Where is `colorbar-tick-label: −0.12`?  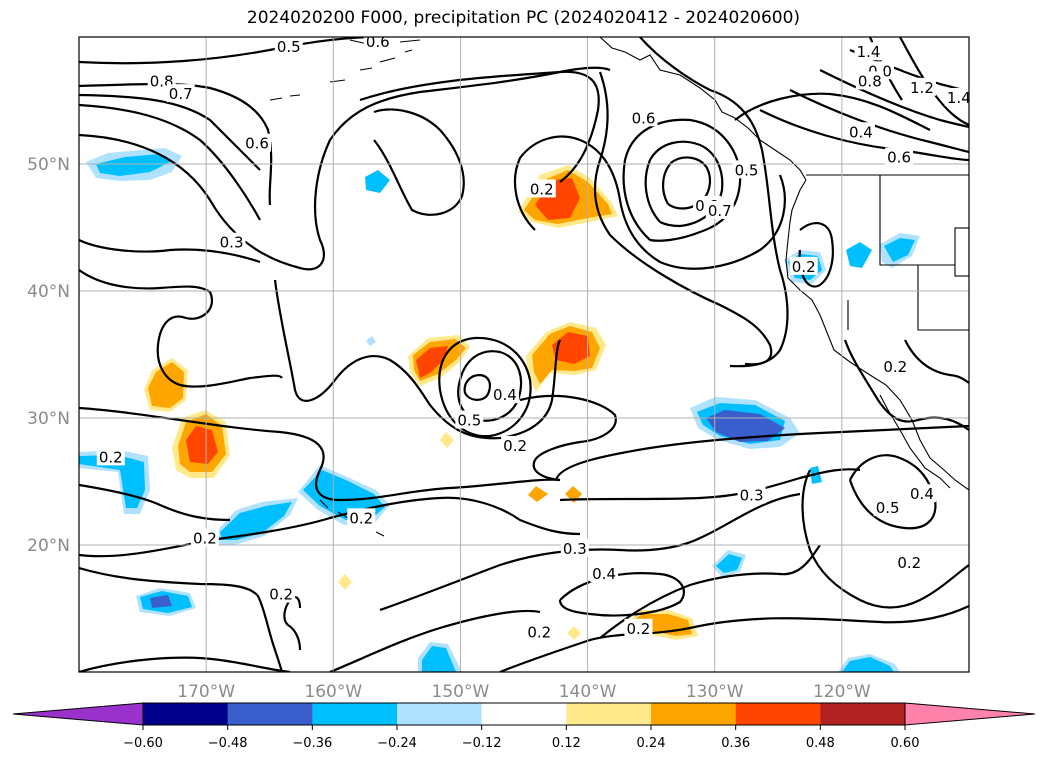
colorbar-tick-label: −0.12 is located at coordinates (482, 743).